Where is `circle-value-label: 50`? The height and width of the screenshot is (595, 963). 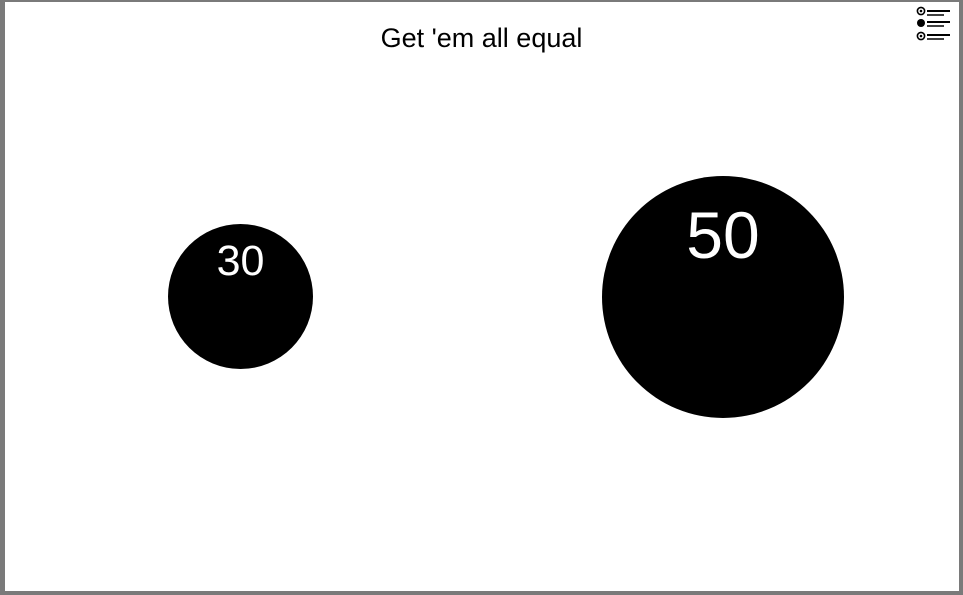
circle-value-label: 50 is located at coordinates (723, 235).